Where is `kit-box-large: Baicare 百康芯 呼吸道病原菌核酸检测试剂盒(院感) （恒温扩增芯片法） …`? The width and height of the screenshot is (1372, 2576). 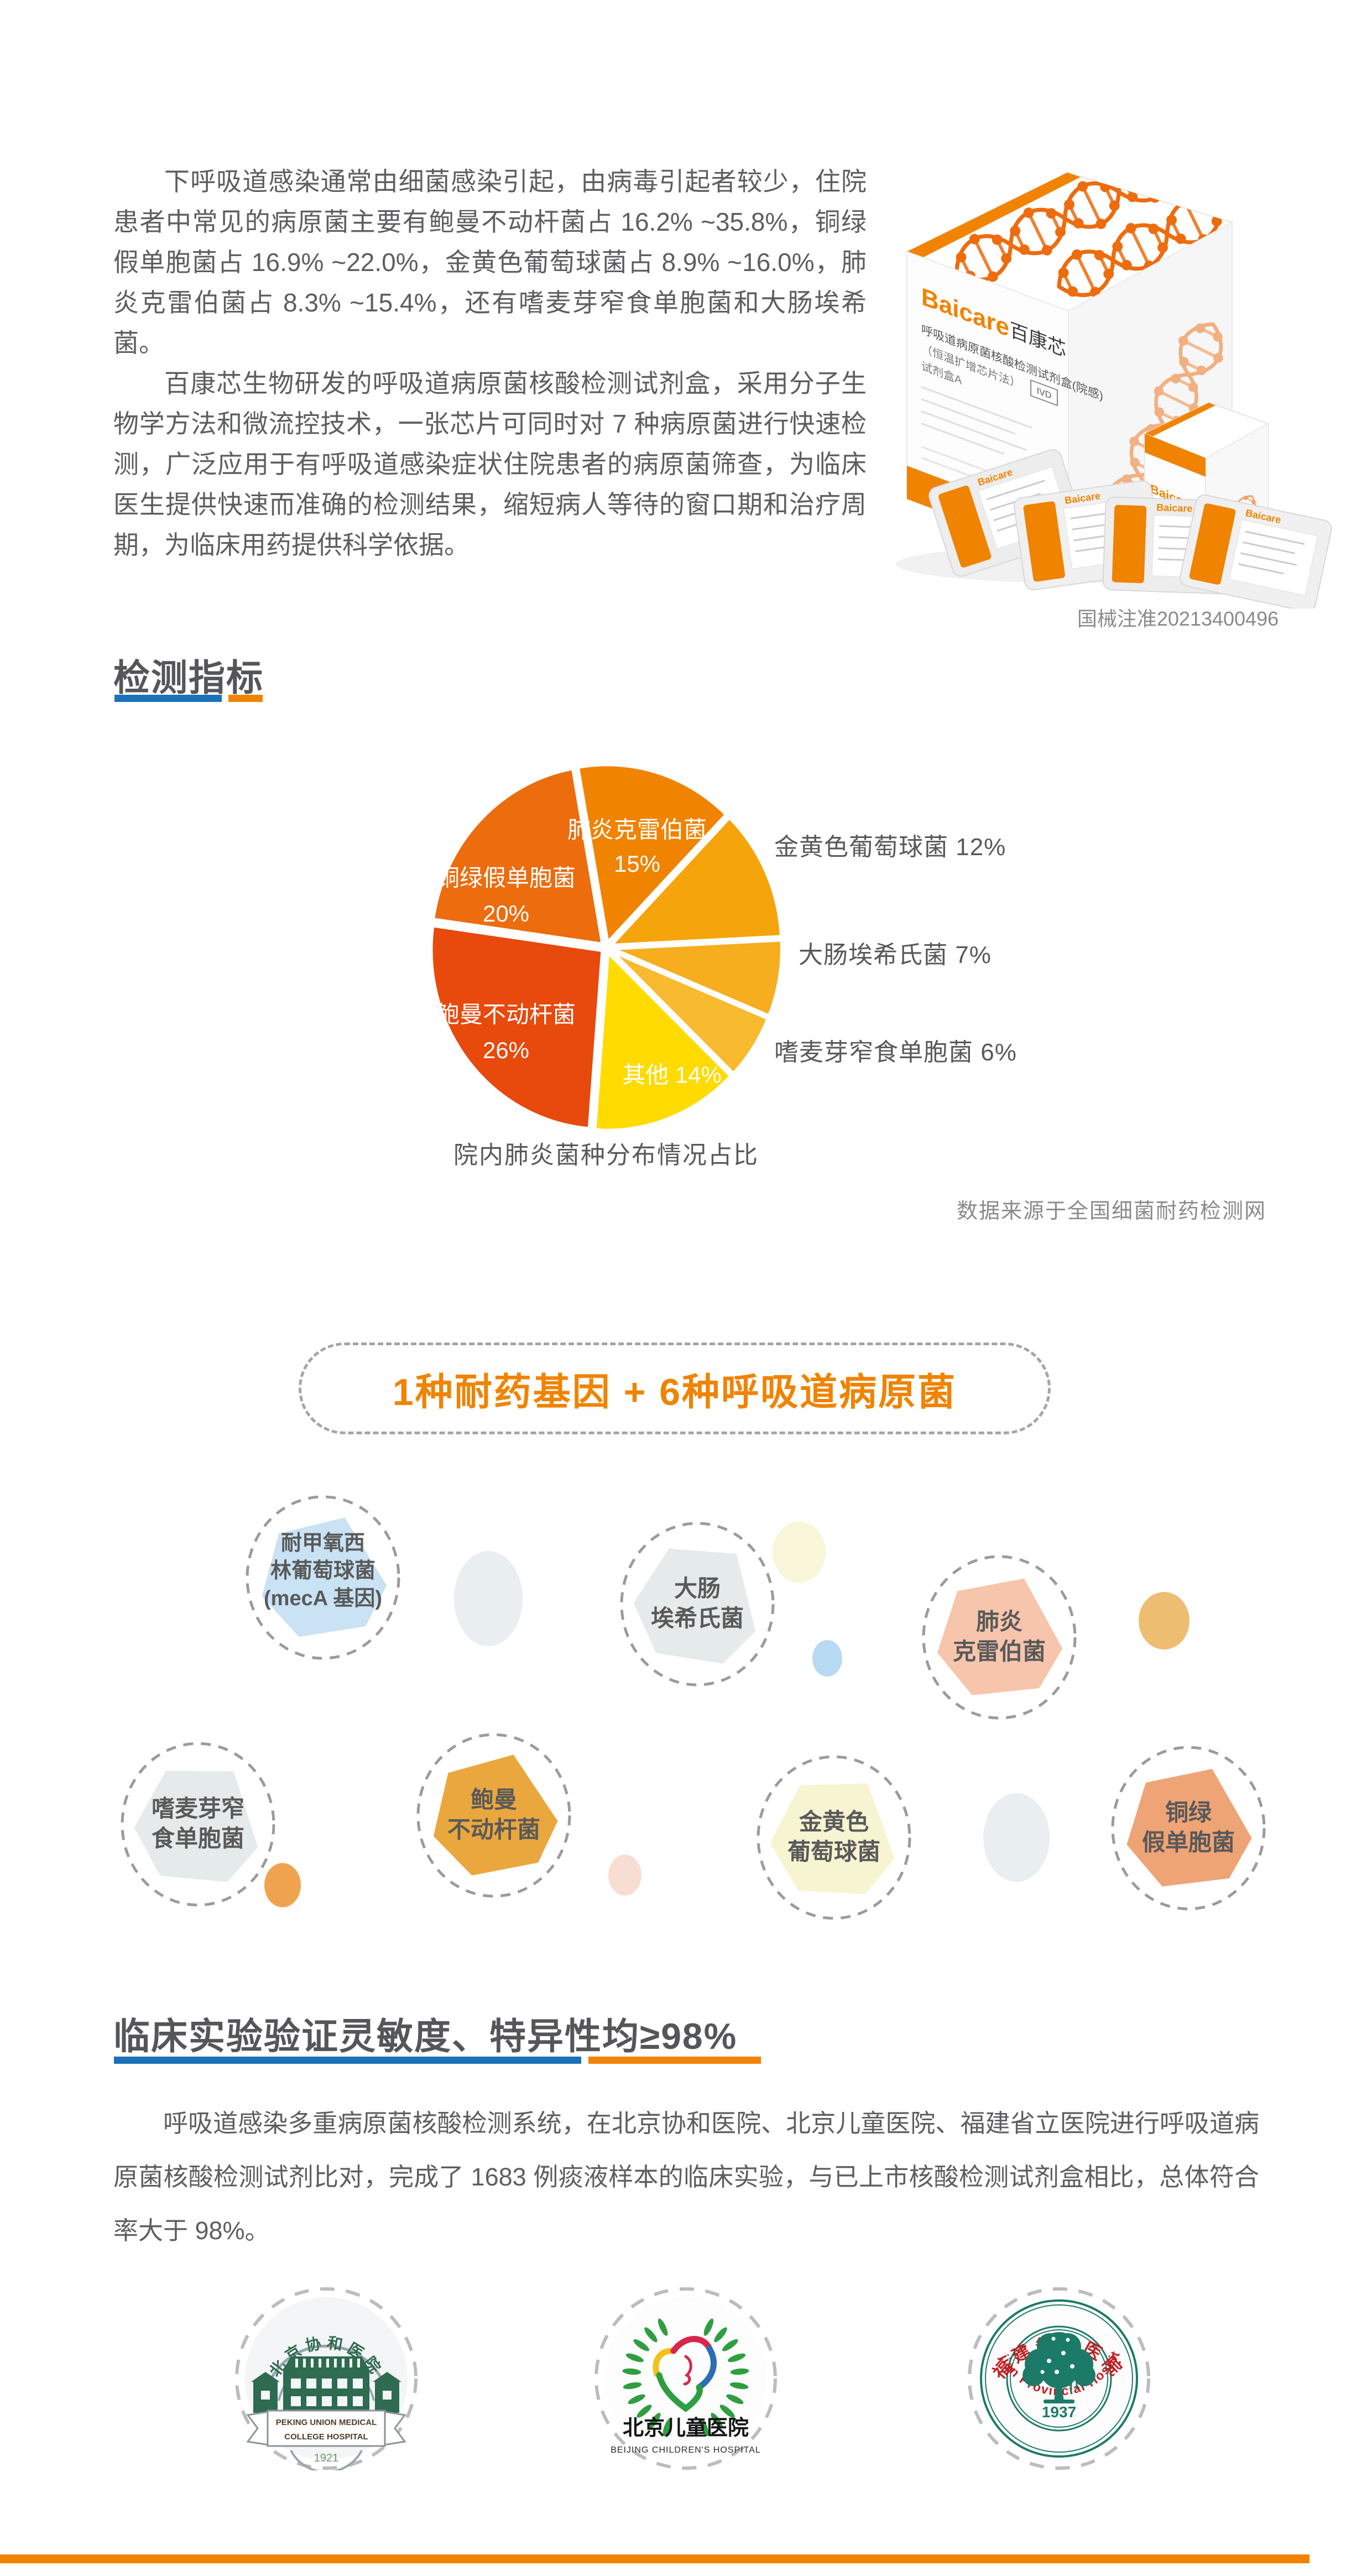
kit-box-large: Baicare 百康芯 呼吸道病原菌核酸检测试剂盒(院感) （恒温扩增芯片法） … is located at coordinates (1069, 366).